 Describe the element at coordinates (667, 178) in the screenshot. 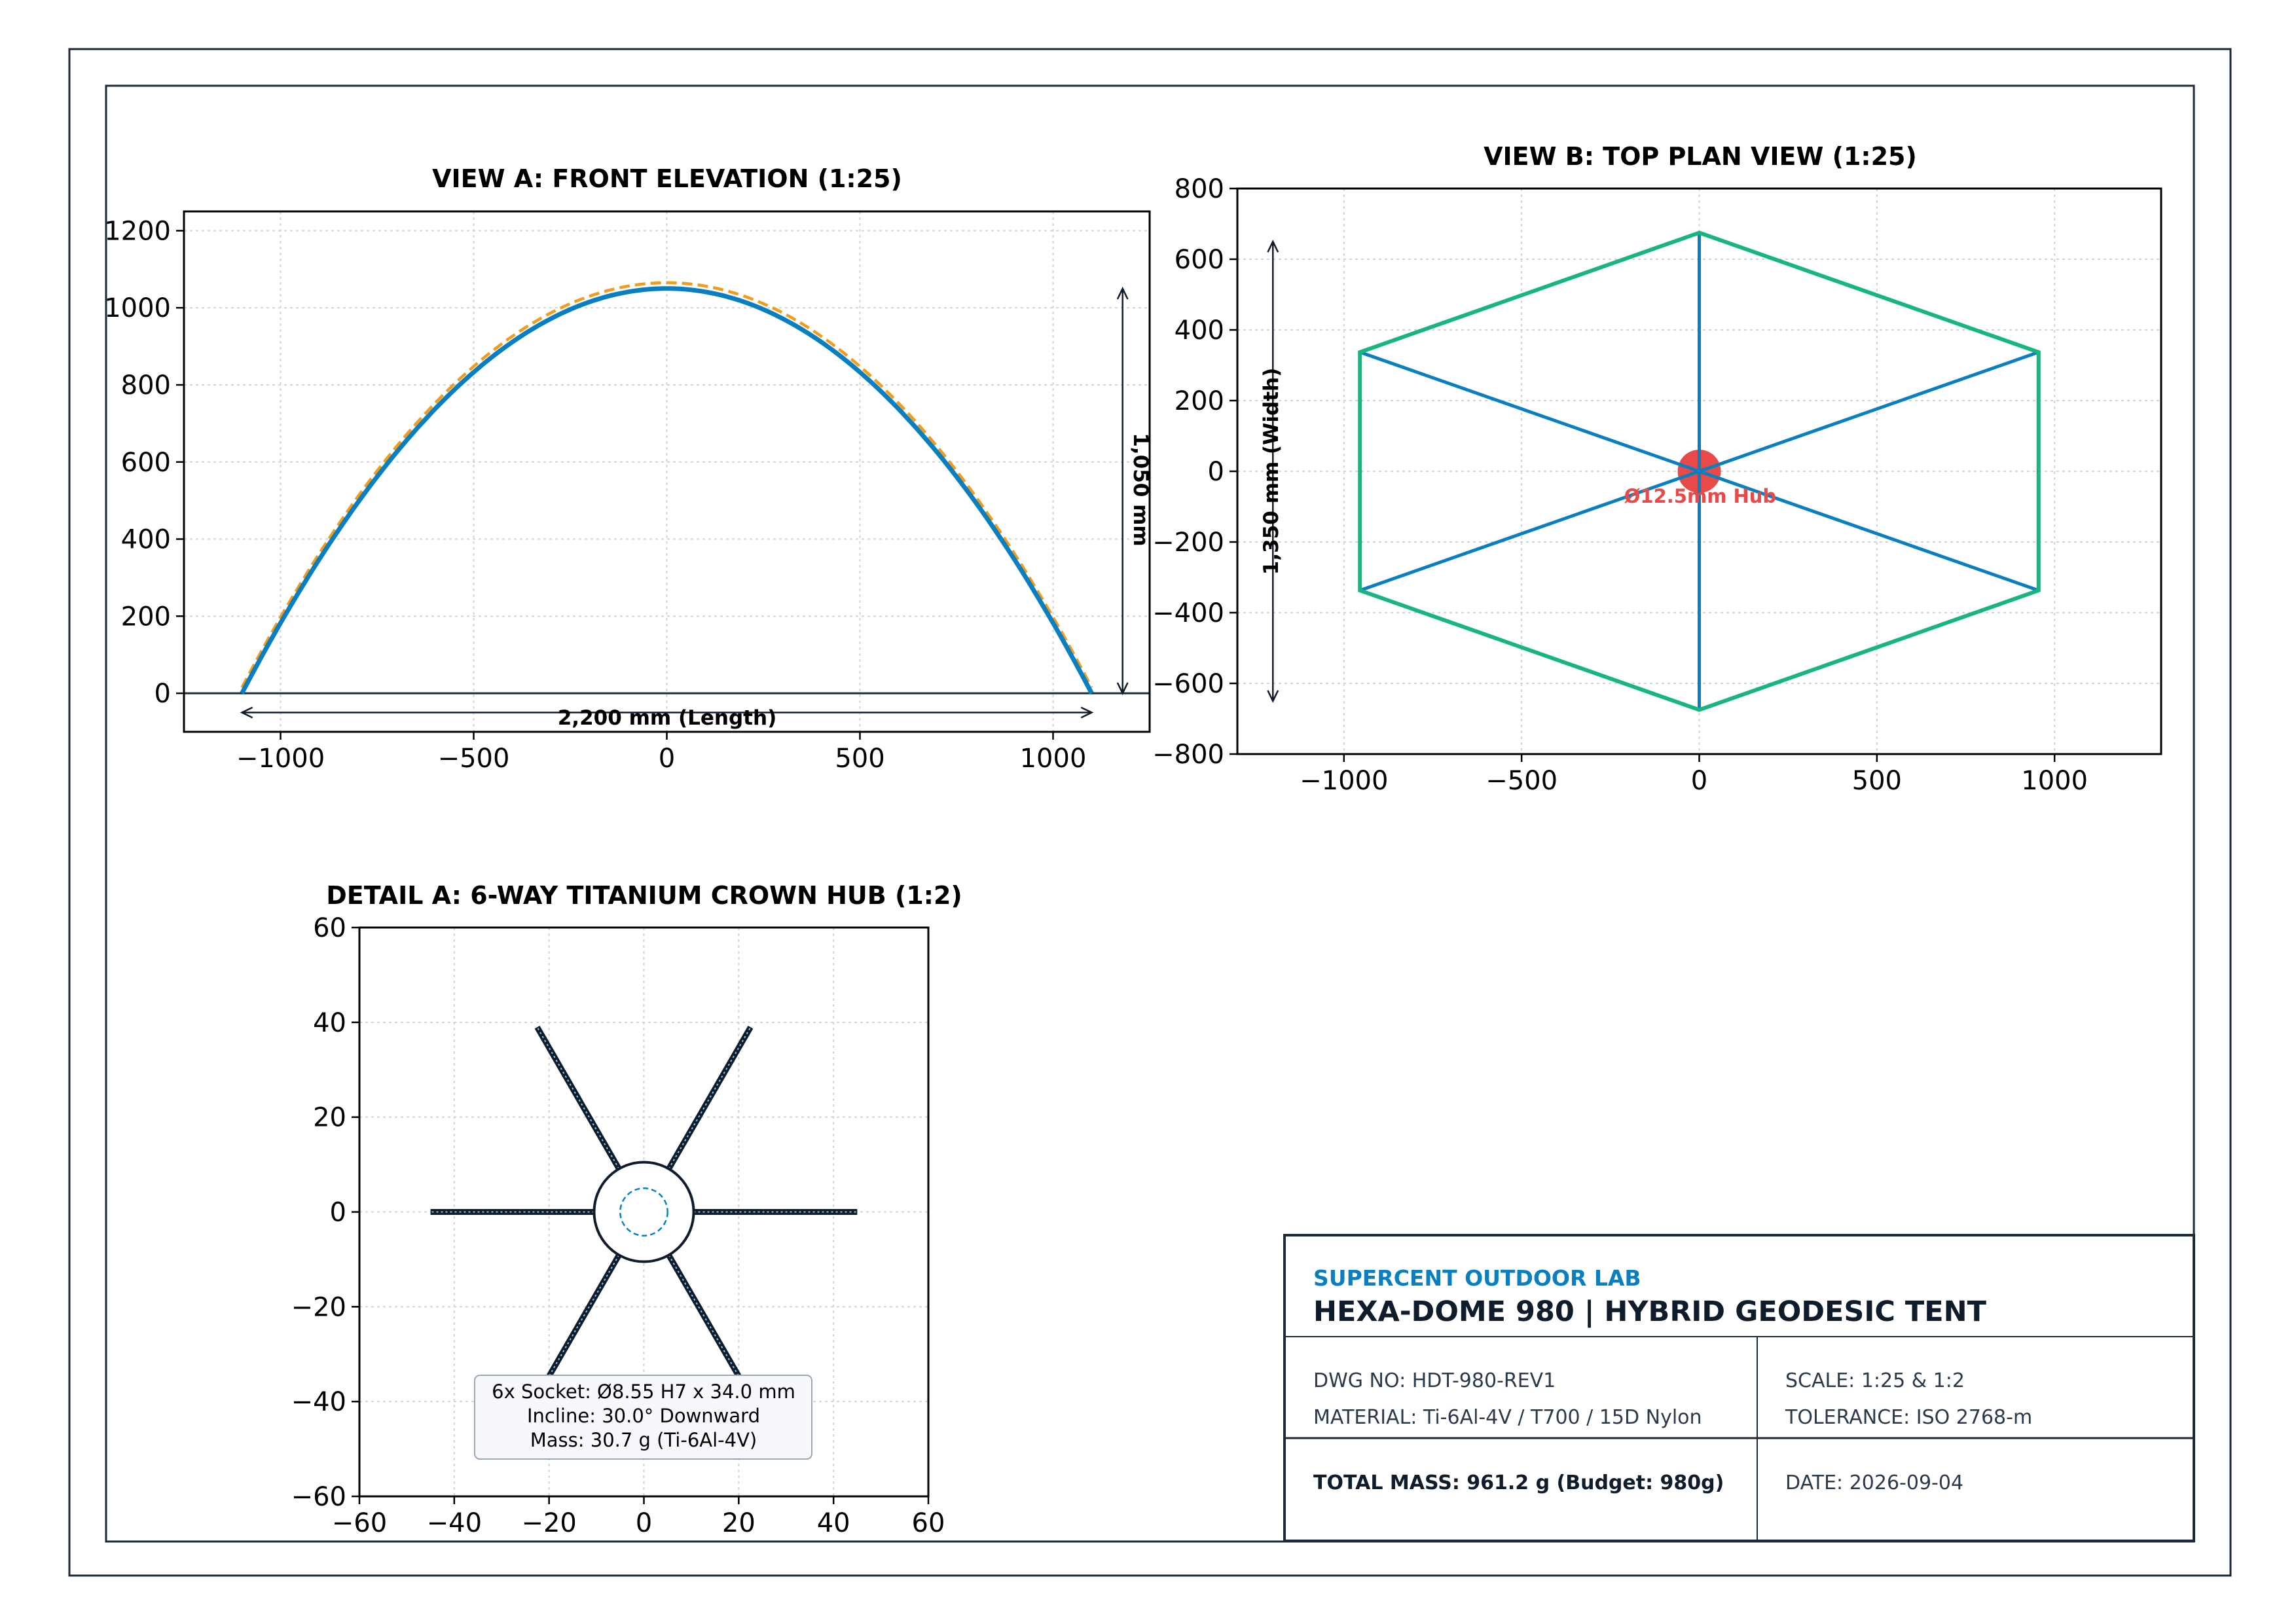

I see `view-a-title: VIEW A: FRONT ELEVATION (1:25)` at that location.